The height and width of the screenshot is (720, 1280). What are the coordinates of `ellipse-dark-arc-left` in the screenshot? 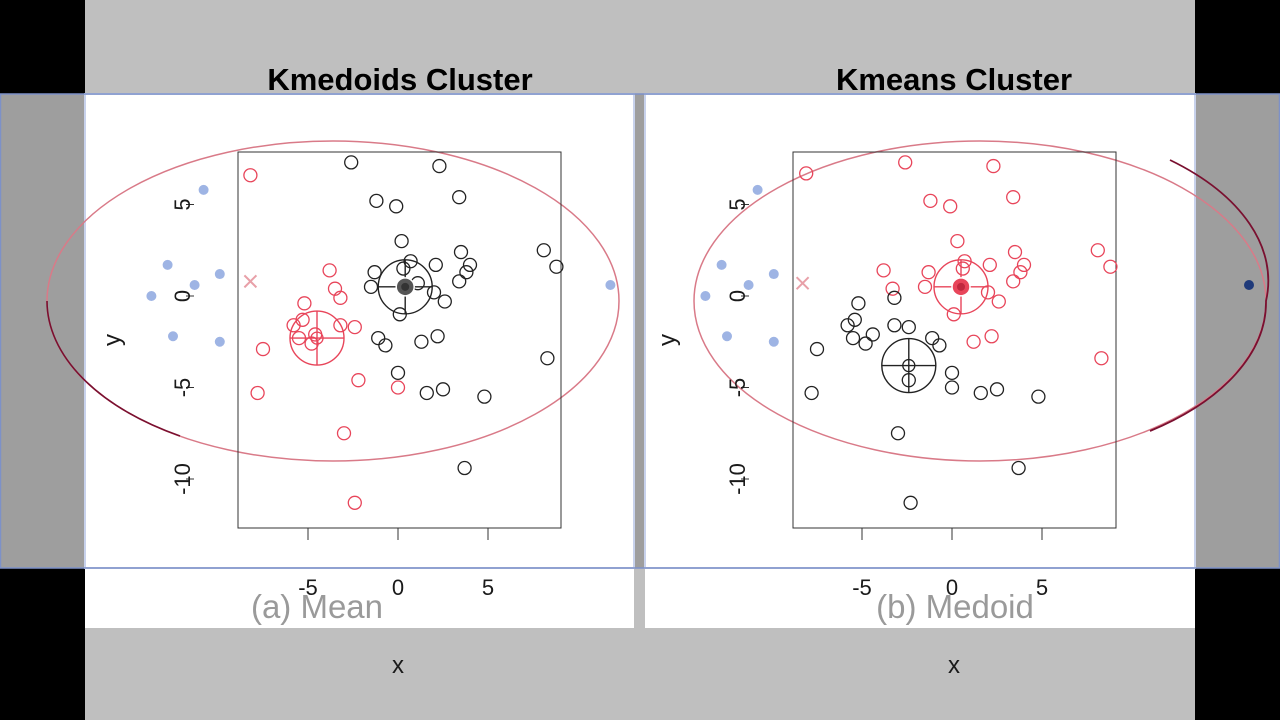 It's located at (113, 368).